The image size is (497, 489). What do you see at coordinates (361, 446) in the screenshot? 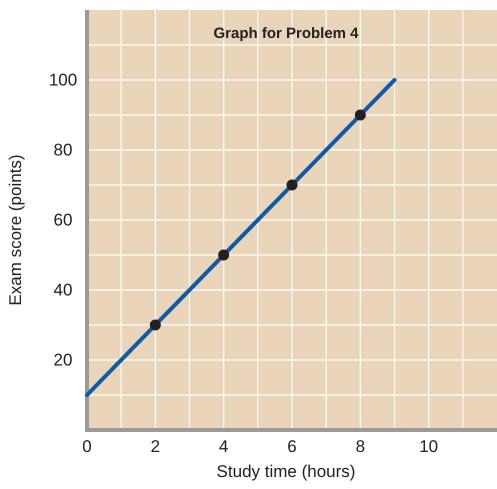
I see `x-tick-label: 8` at bounding box center [361, 446].